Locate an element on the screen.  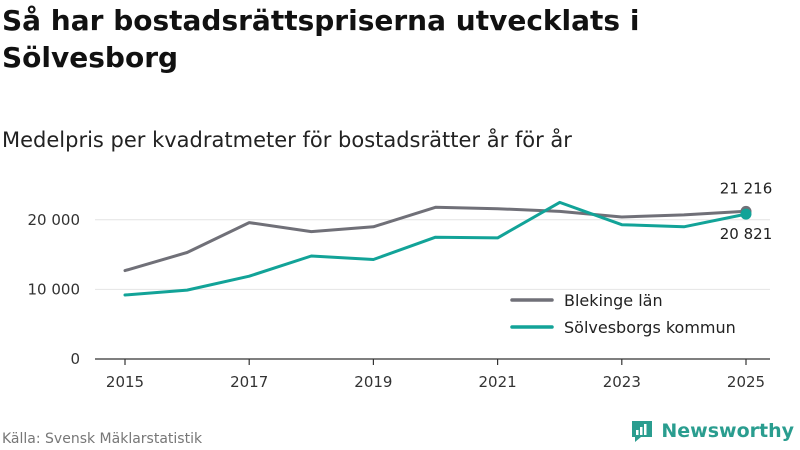
end-value-label-blekinge: 21 216 is located at coordinates (746, 188).